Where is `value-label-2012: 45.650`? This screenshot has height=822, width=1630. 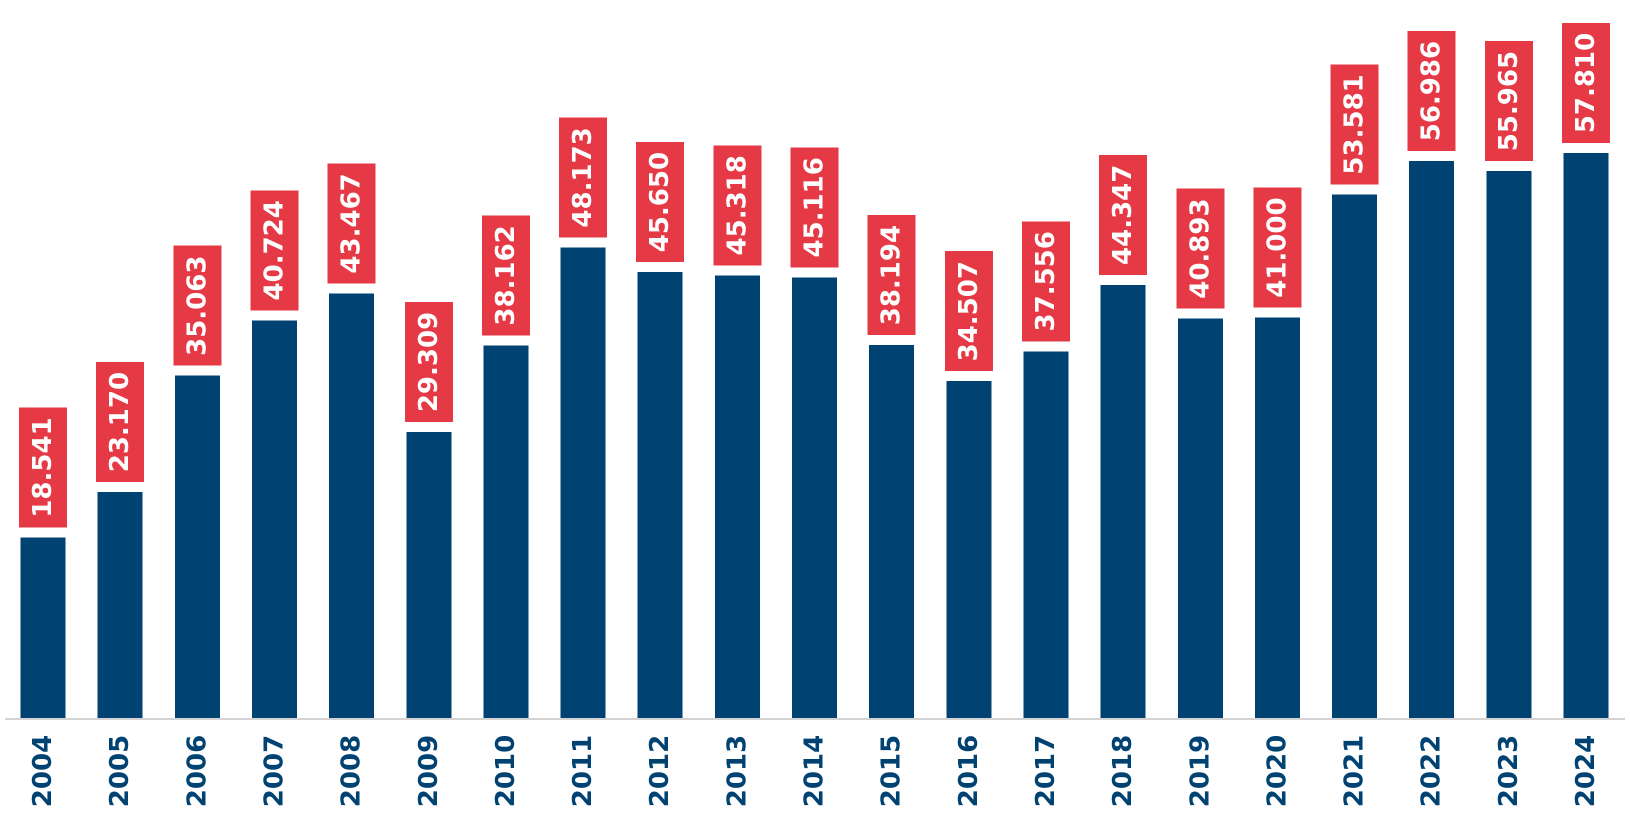 value-label-2012: 45.650 is located at coordinates (660, 202).